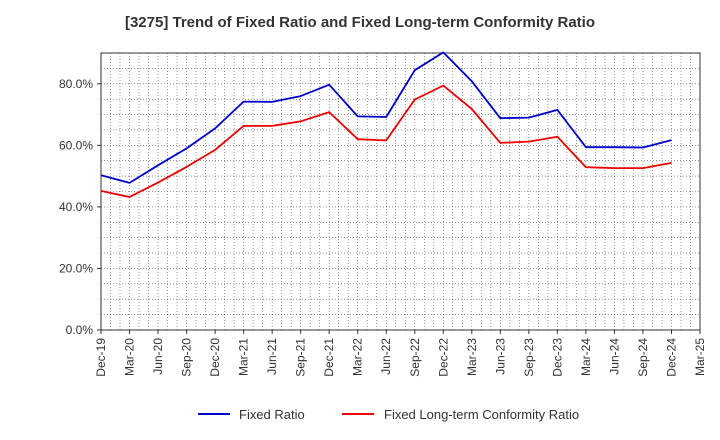 The width and height of the screenshot is (720, 440). I want to click on y-tick-label: 20.0%, so click(76, 268).